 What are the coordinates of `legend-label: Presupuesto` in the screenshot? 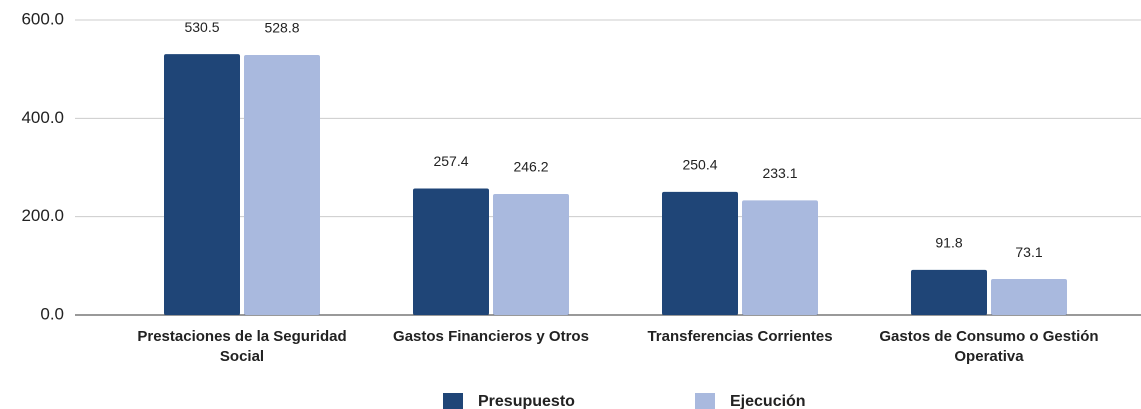 It's located at (526, 401).